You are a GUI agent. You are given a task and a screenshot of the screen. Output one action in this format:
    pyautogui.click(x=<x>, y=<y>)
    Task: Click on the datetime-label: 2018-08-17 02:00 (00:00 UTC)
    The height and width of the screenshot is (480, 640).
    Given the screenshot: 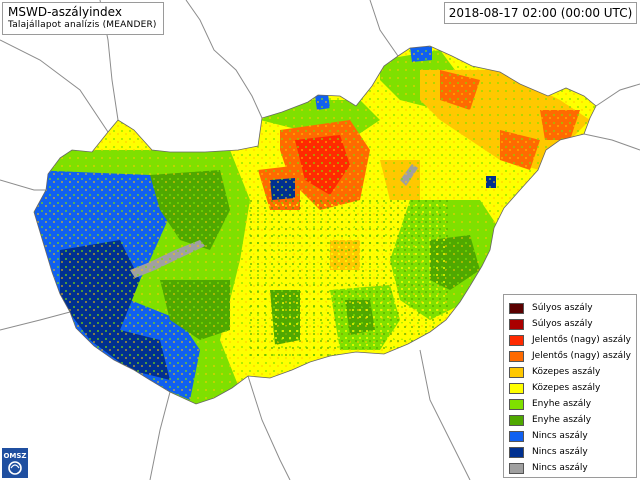 What is the action you would take?
    pyautogui.click(x=540, y=13)
    